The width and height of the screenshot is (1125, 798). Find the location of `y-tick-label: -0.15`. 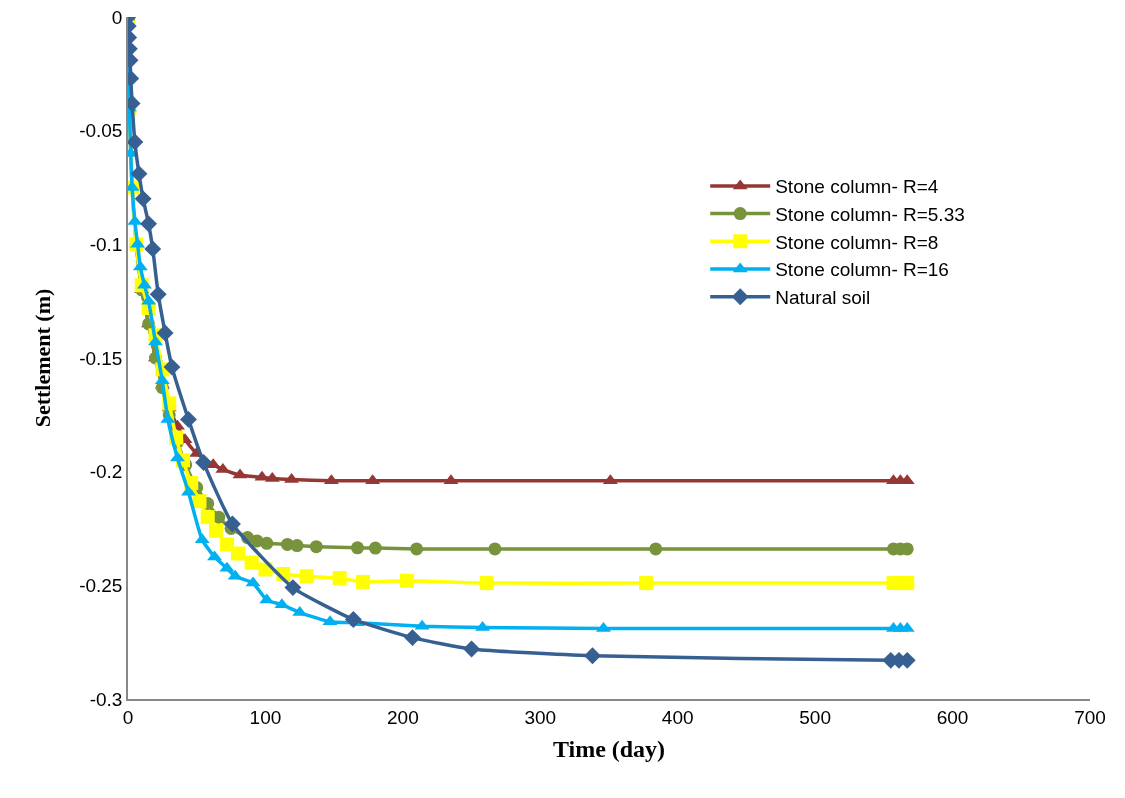

y-tick-label: -0.15 is located at coordinates (101, 358).